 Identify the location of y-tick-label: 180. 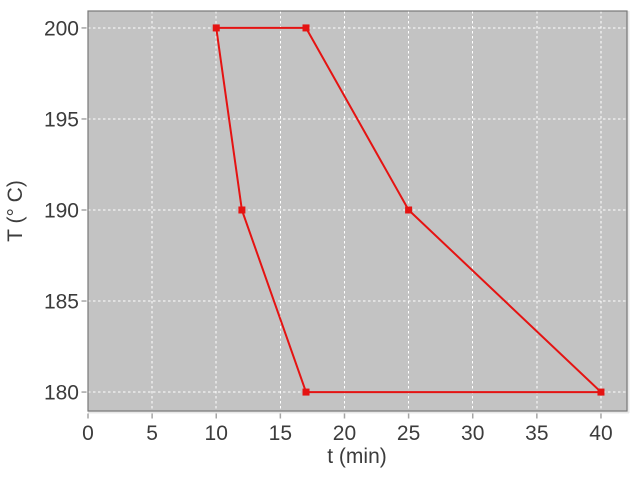
(61, 393).